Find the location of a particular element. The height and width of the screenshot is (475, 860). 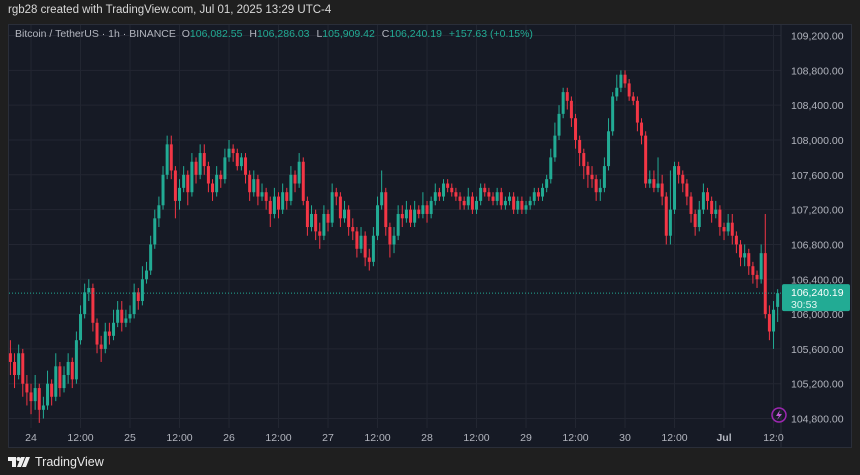

x-tick-label: 27 is located at coordinates (328, 438).